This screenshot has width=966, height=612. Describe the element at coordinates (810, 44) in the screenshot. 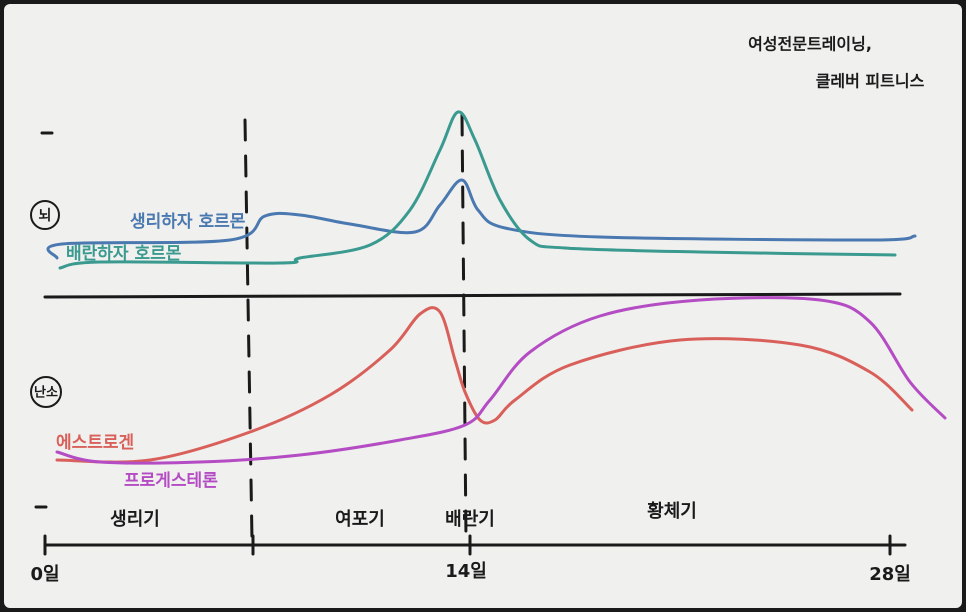

I see `brand: 여성전문트레이닝,` at that location.